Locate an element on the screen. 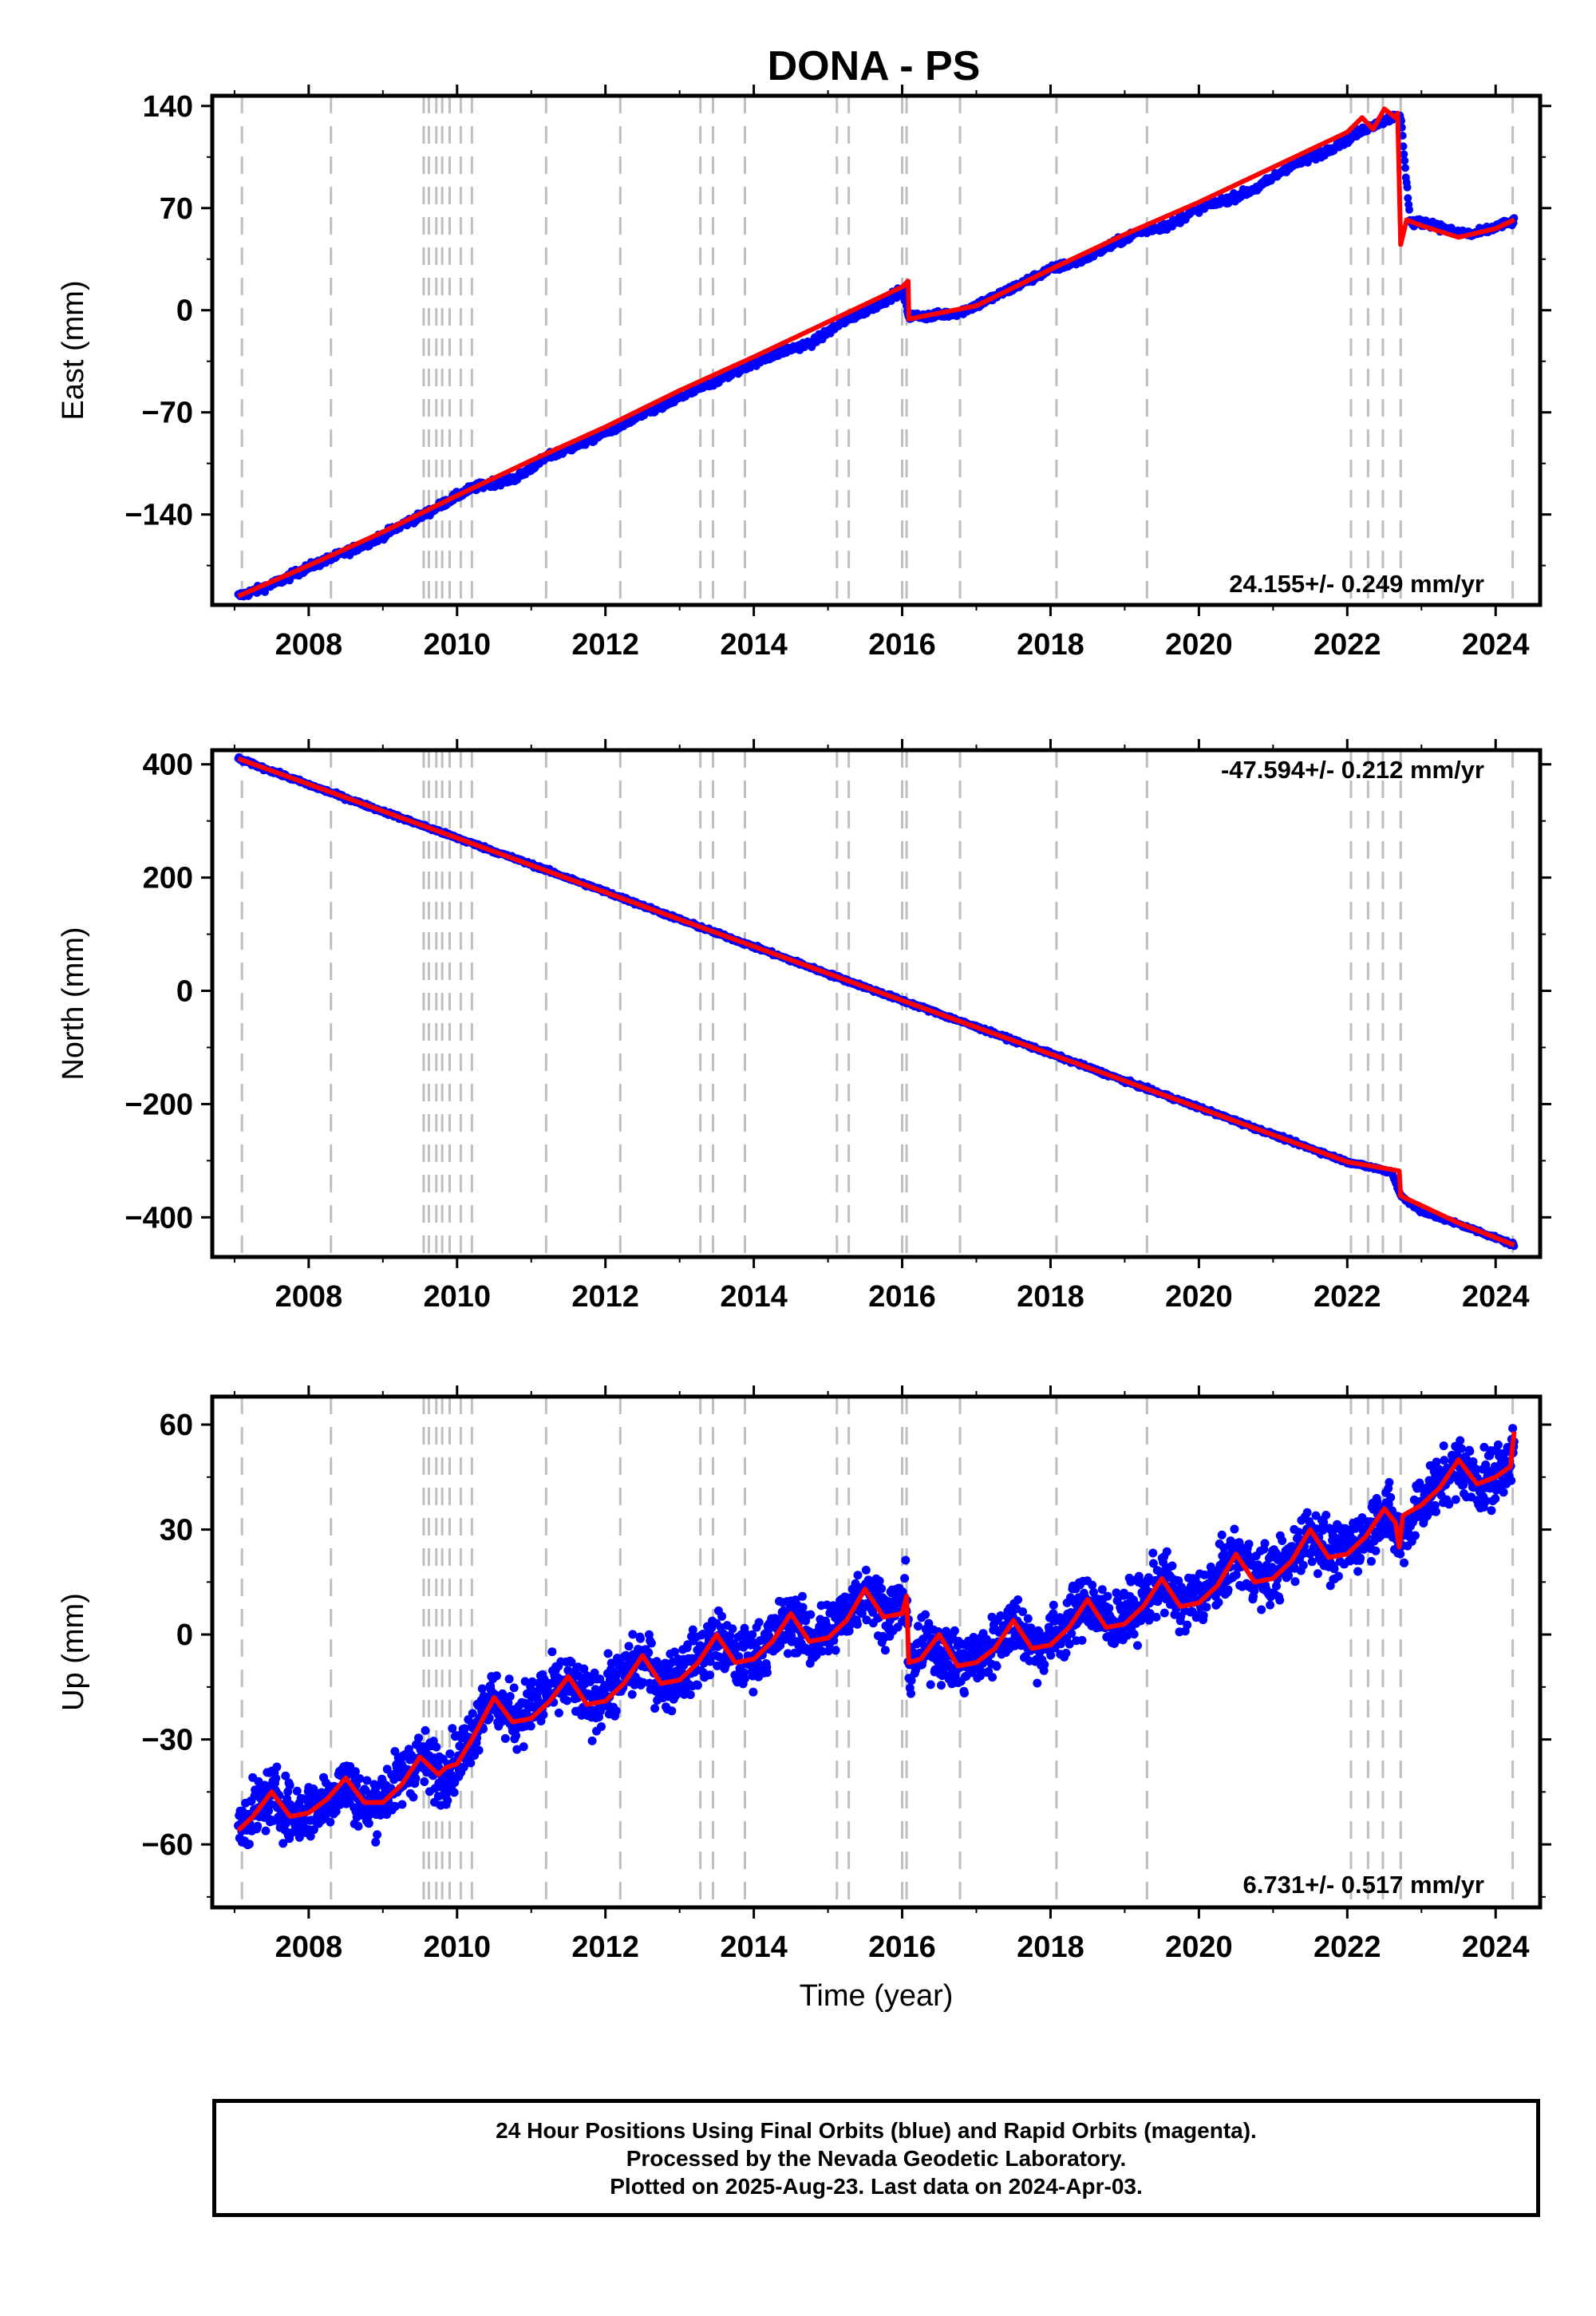 The height and width of the screenshot is (2316, 1596). xtick-label: 2010 is located at coordinates (457, 1297).